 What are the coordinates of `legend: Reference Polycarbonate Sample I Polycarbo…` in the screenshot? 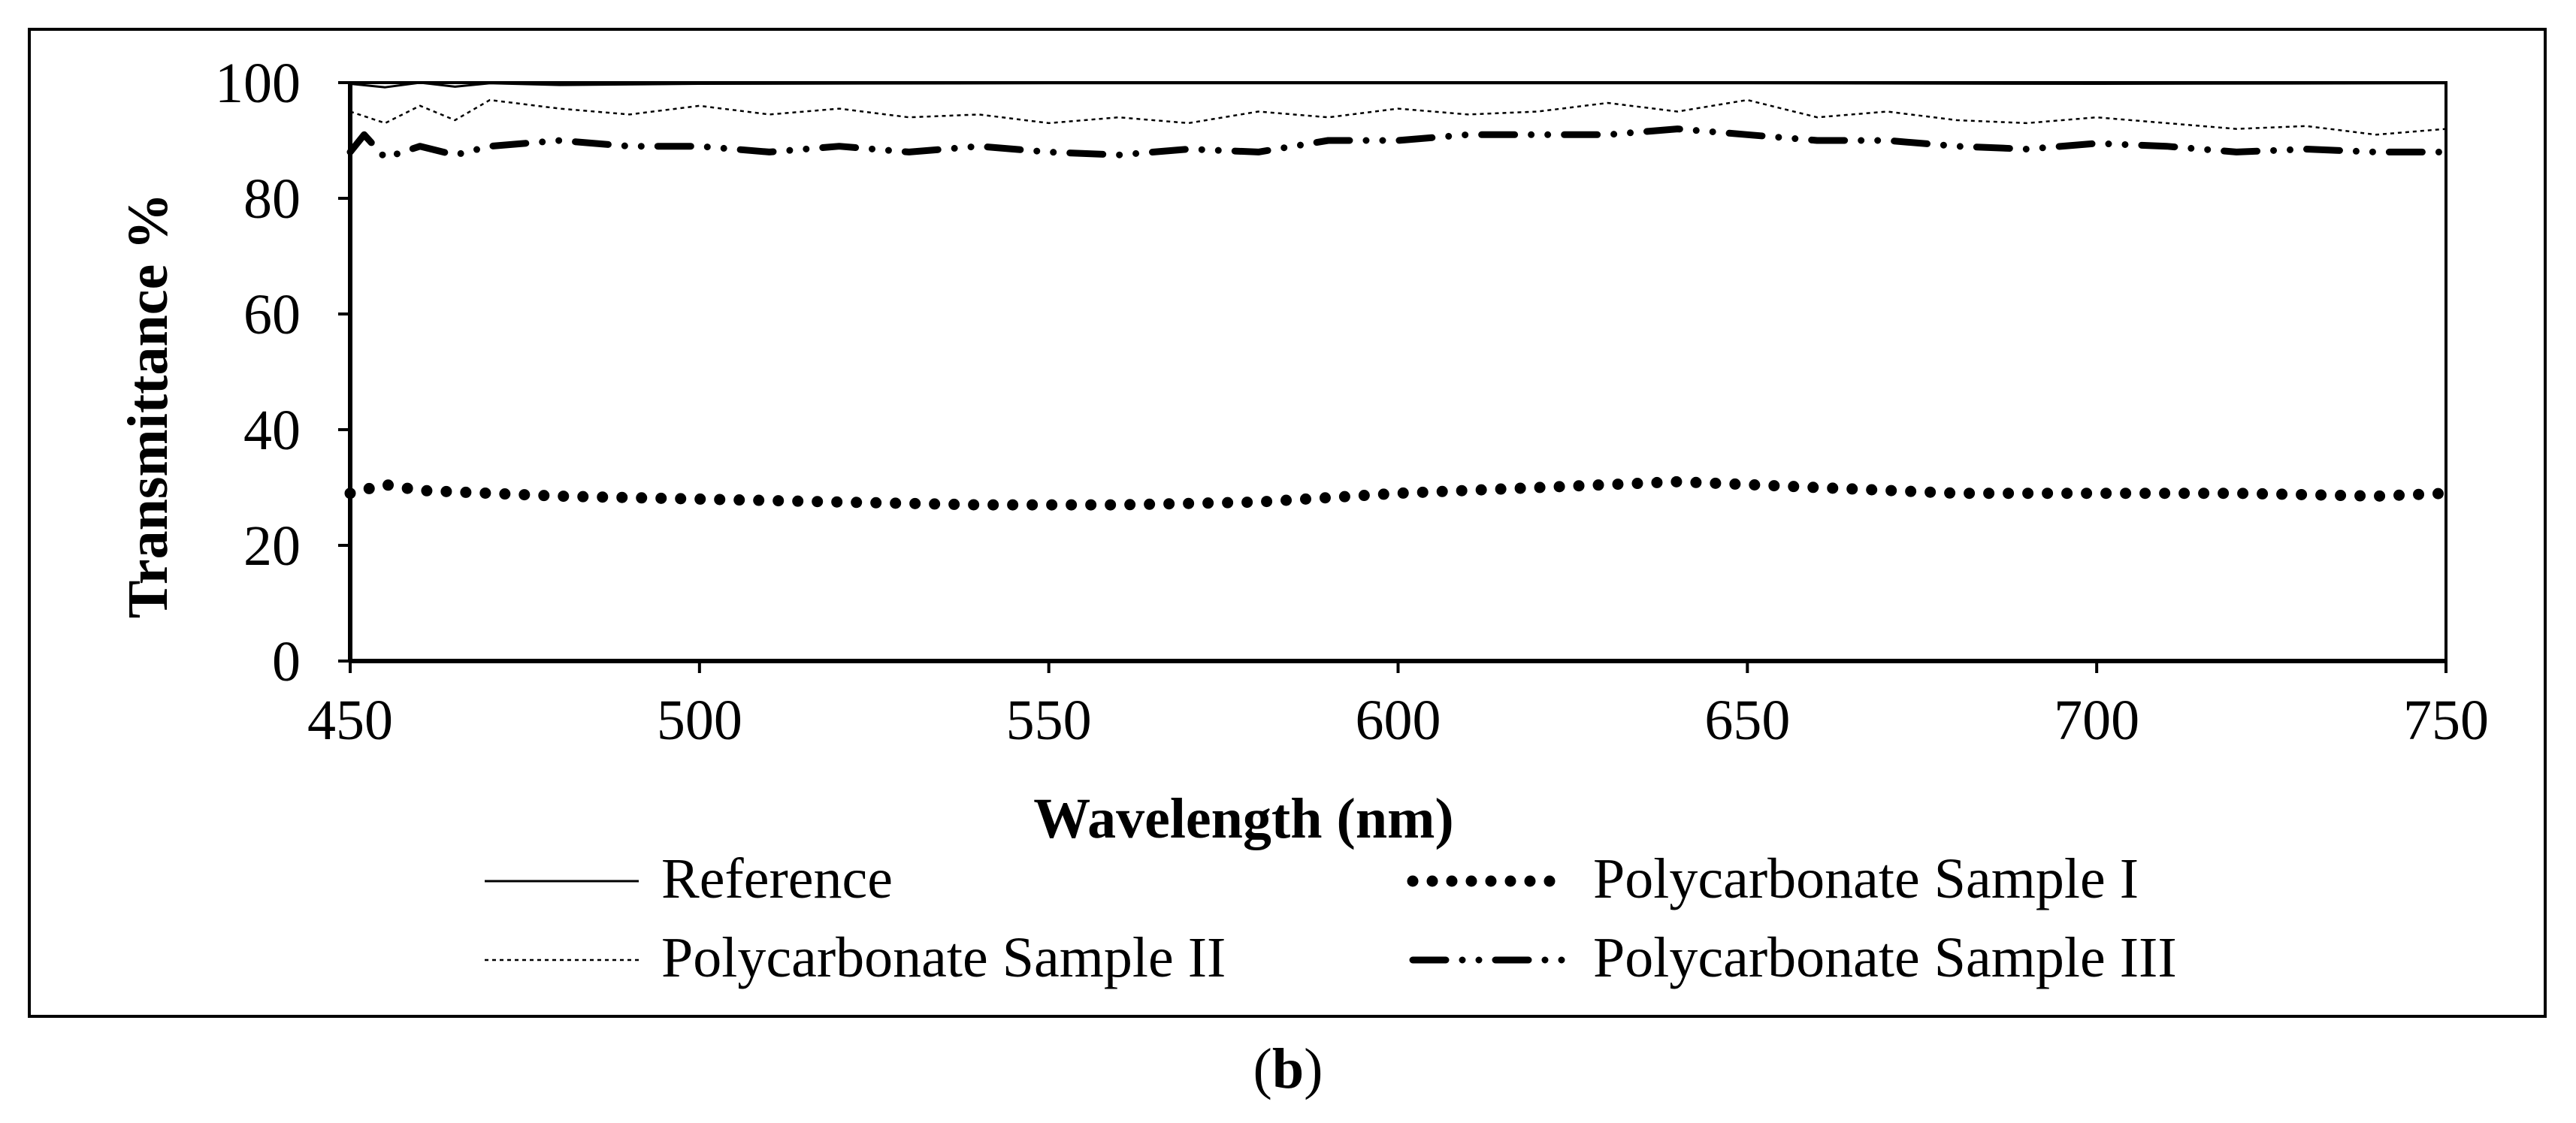 It's located at (1331, 918).